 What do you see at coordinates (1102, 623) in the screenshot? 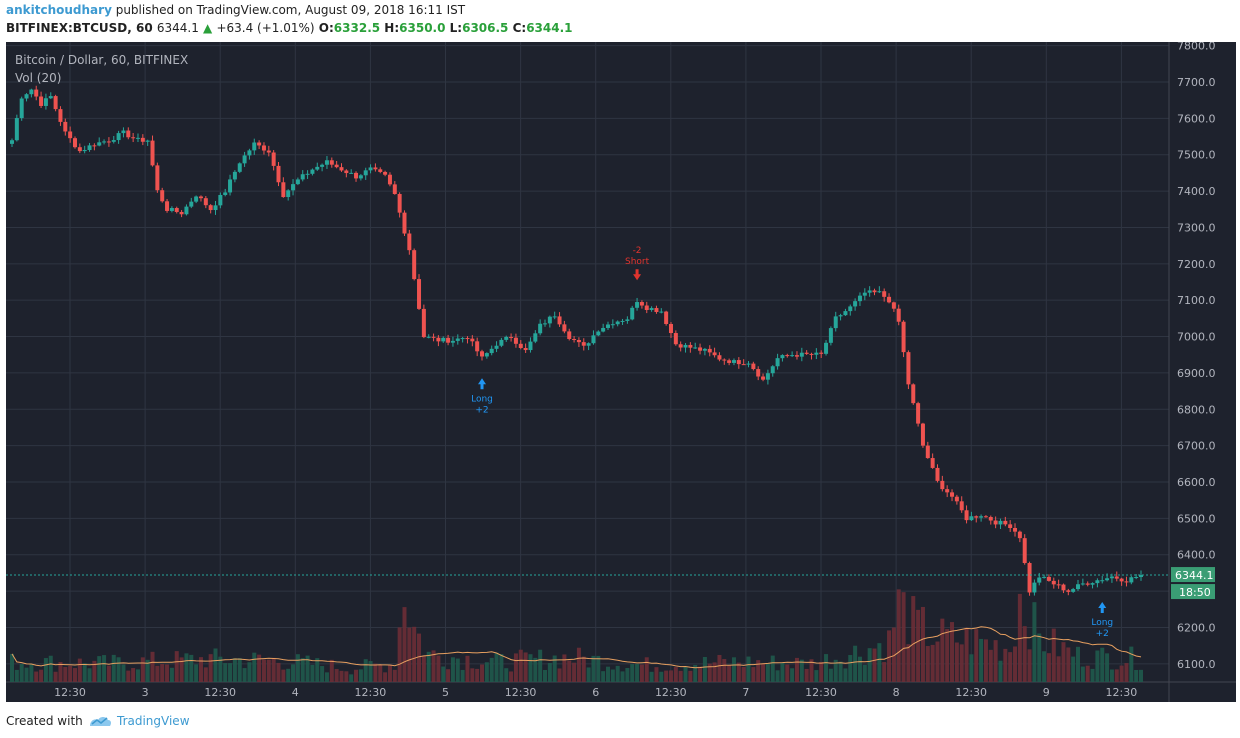
I see `long-marker-label: Long` at bounding box center [1102, 623].